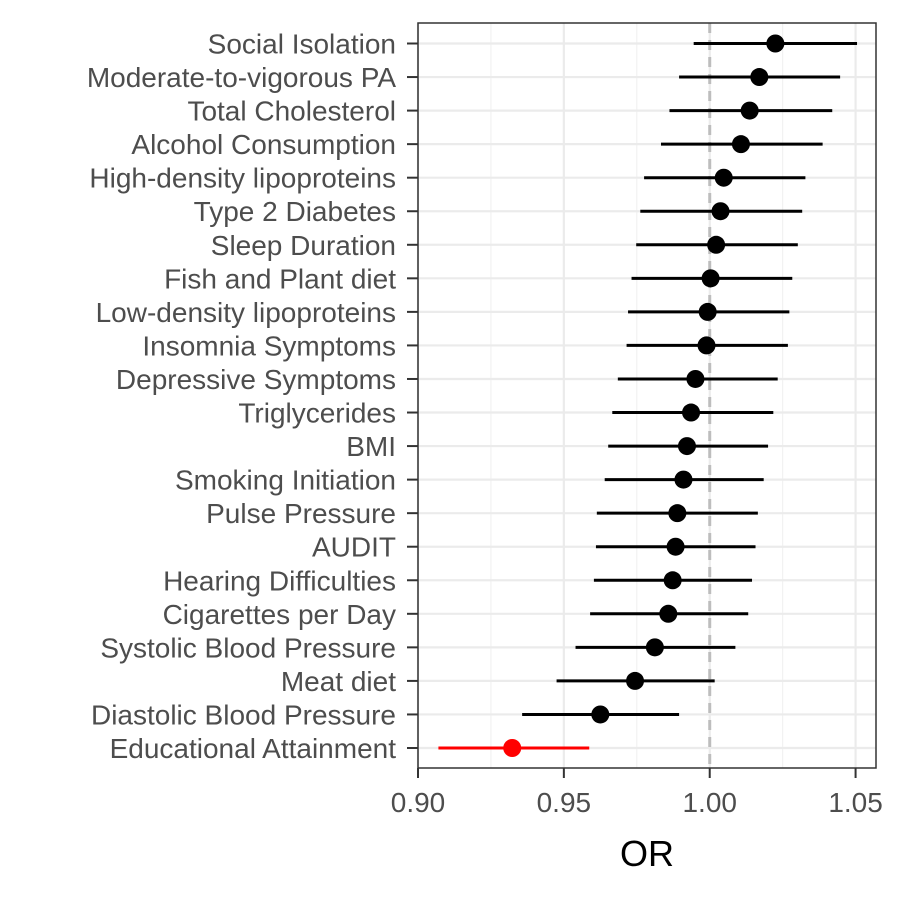 Image resolution: width=900 pixels, height=900 pixels. Describe the element at coordinates (855, 802) in the screenshot. I see `x-tick-label: 1.05` at that location.